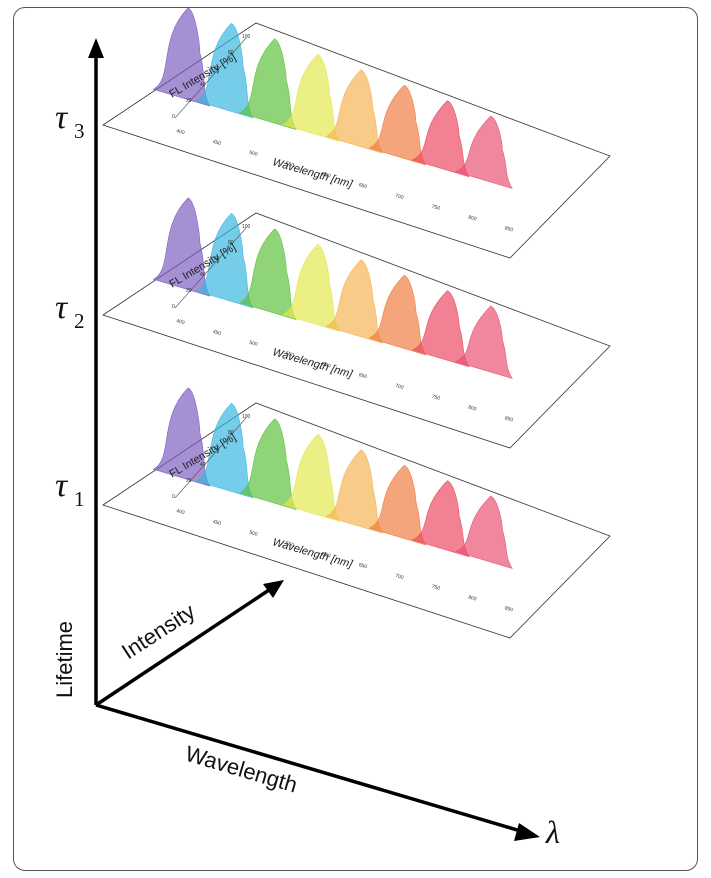 The image size is (711, 878). What do you see at coordinates (64, 659) in the screenshot?
I see `lifetime-label: Lifetime` at bounding box center [64, 659].